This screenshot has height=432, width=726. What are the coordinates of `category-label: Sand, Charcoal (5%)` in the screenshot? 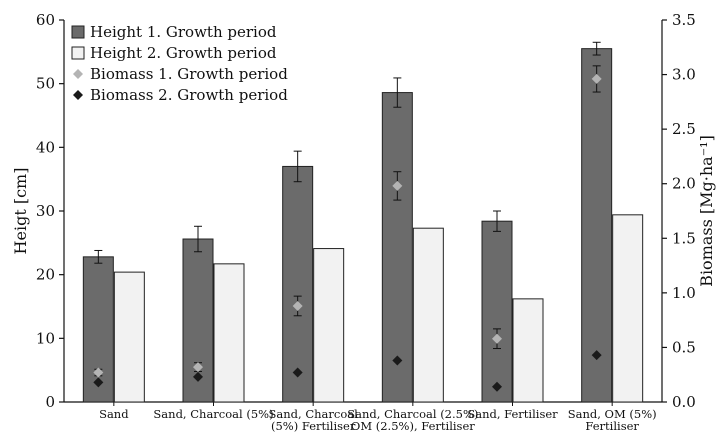 It's located at (213, 414).